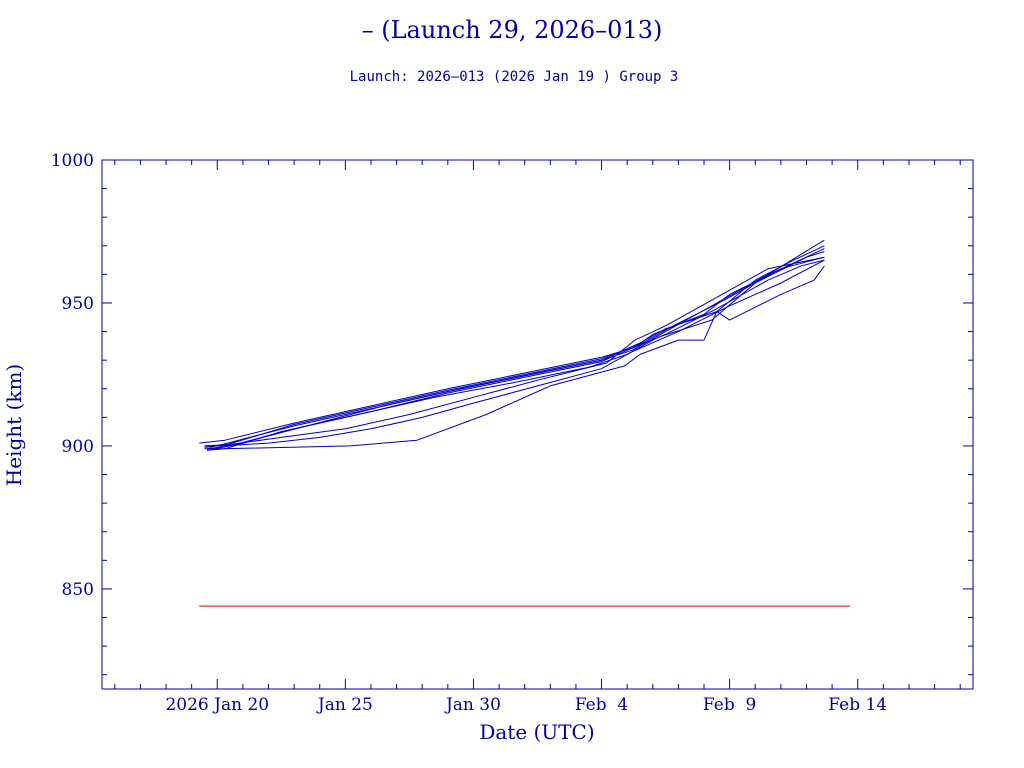 This screenshot has height=768, width=1024. I want to click on chart-title: – (Launch 29, 2026–013), so click(512, 30).